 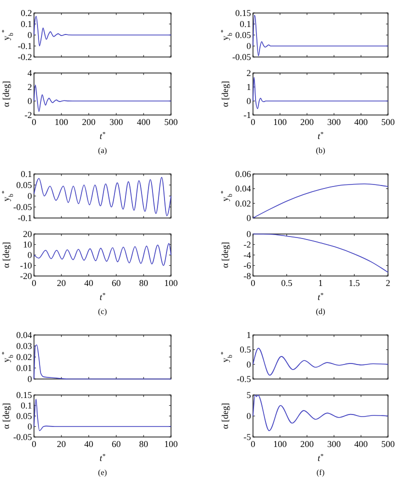 I want to click on y-tick-label: -5, so click(x=248, y=437).